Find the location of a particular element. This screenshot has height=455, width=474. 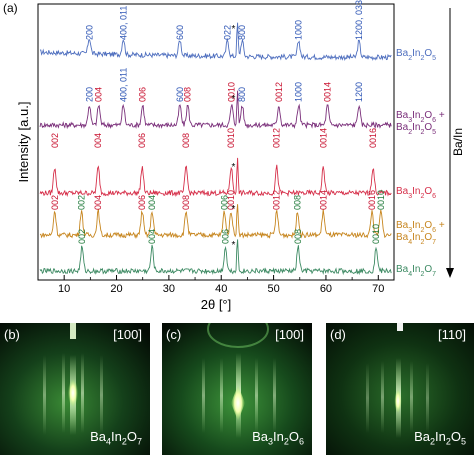

rheed-panel-c: (c) [100] Ba3In2O6 is located at coordinates (237, 389).